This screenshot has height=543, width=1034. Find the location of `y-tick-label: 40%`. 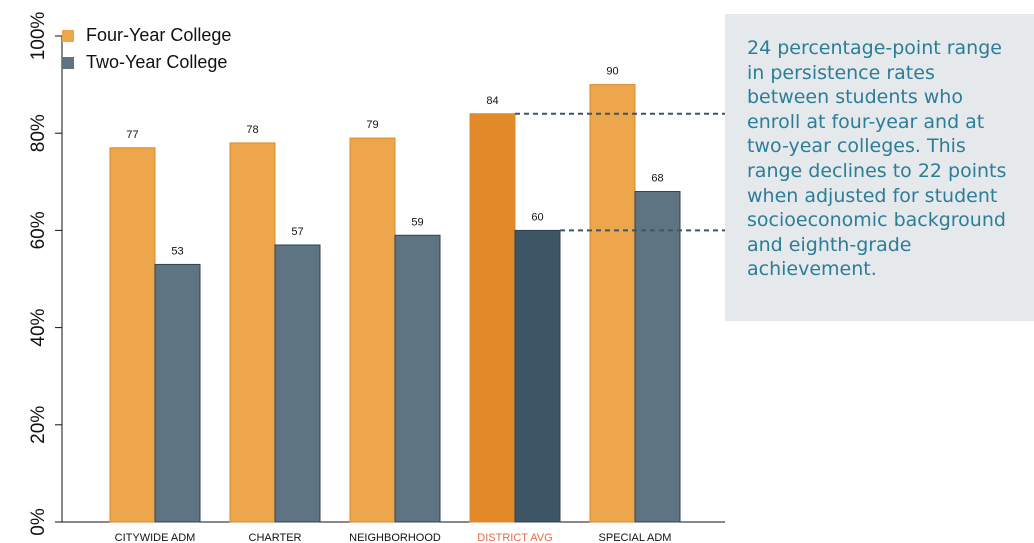

y-tick-label: 40% is located at coordinates (38, 327).